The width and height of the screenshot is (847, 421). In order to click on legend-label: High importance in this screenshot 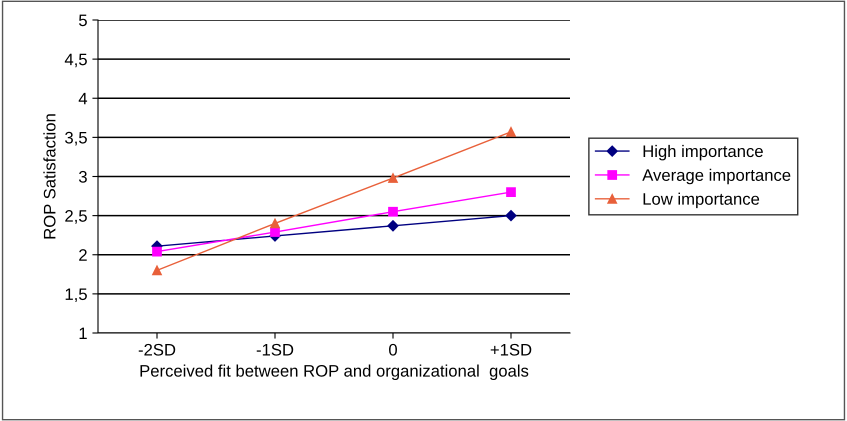, I will do `click(703, 152)`.